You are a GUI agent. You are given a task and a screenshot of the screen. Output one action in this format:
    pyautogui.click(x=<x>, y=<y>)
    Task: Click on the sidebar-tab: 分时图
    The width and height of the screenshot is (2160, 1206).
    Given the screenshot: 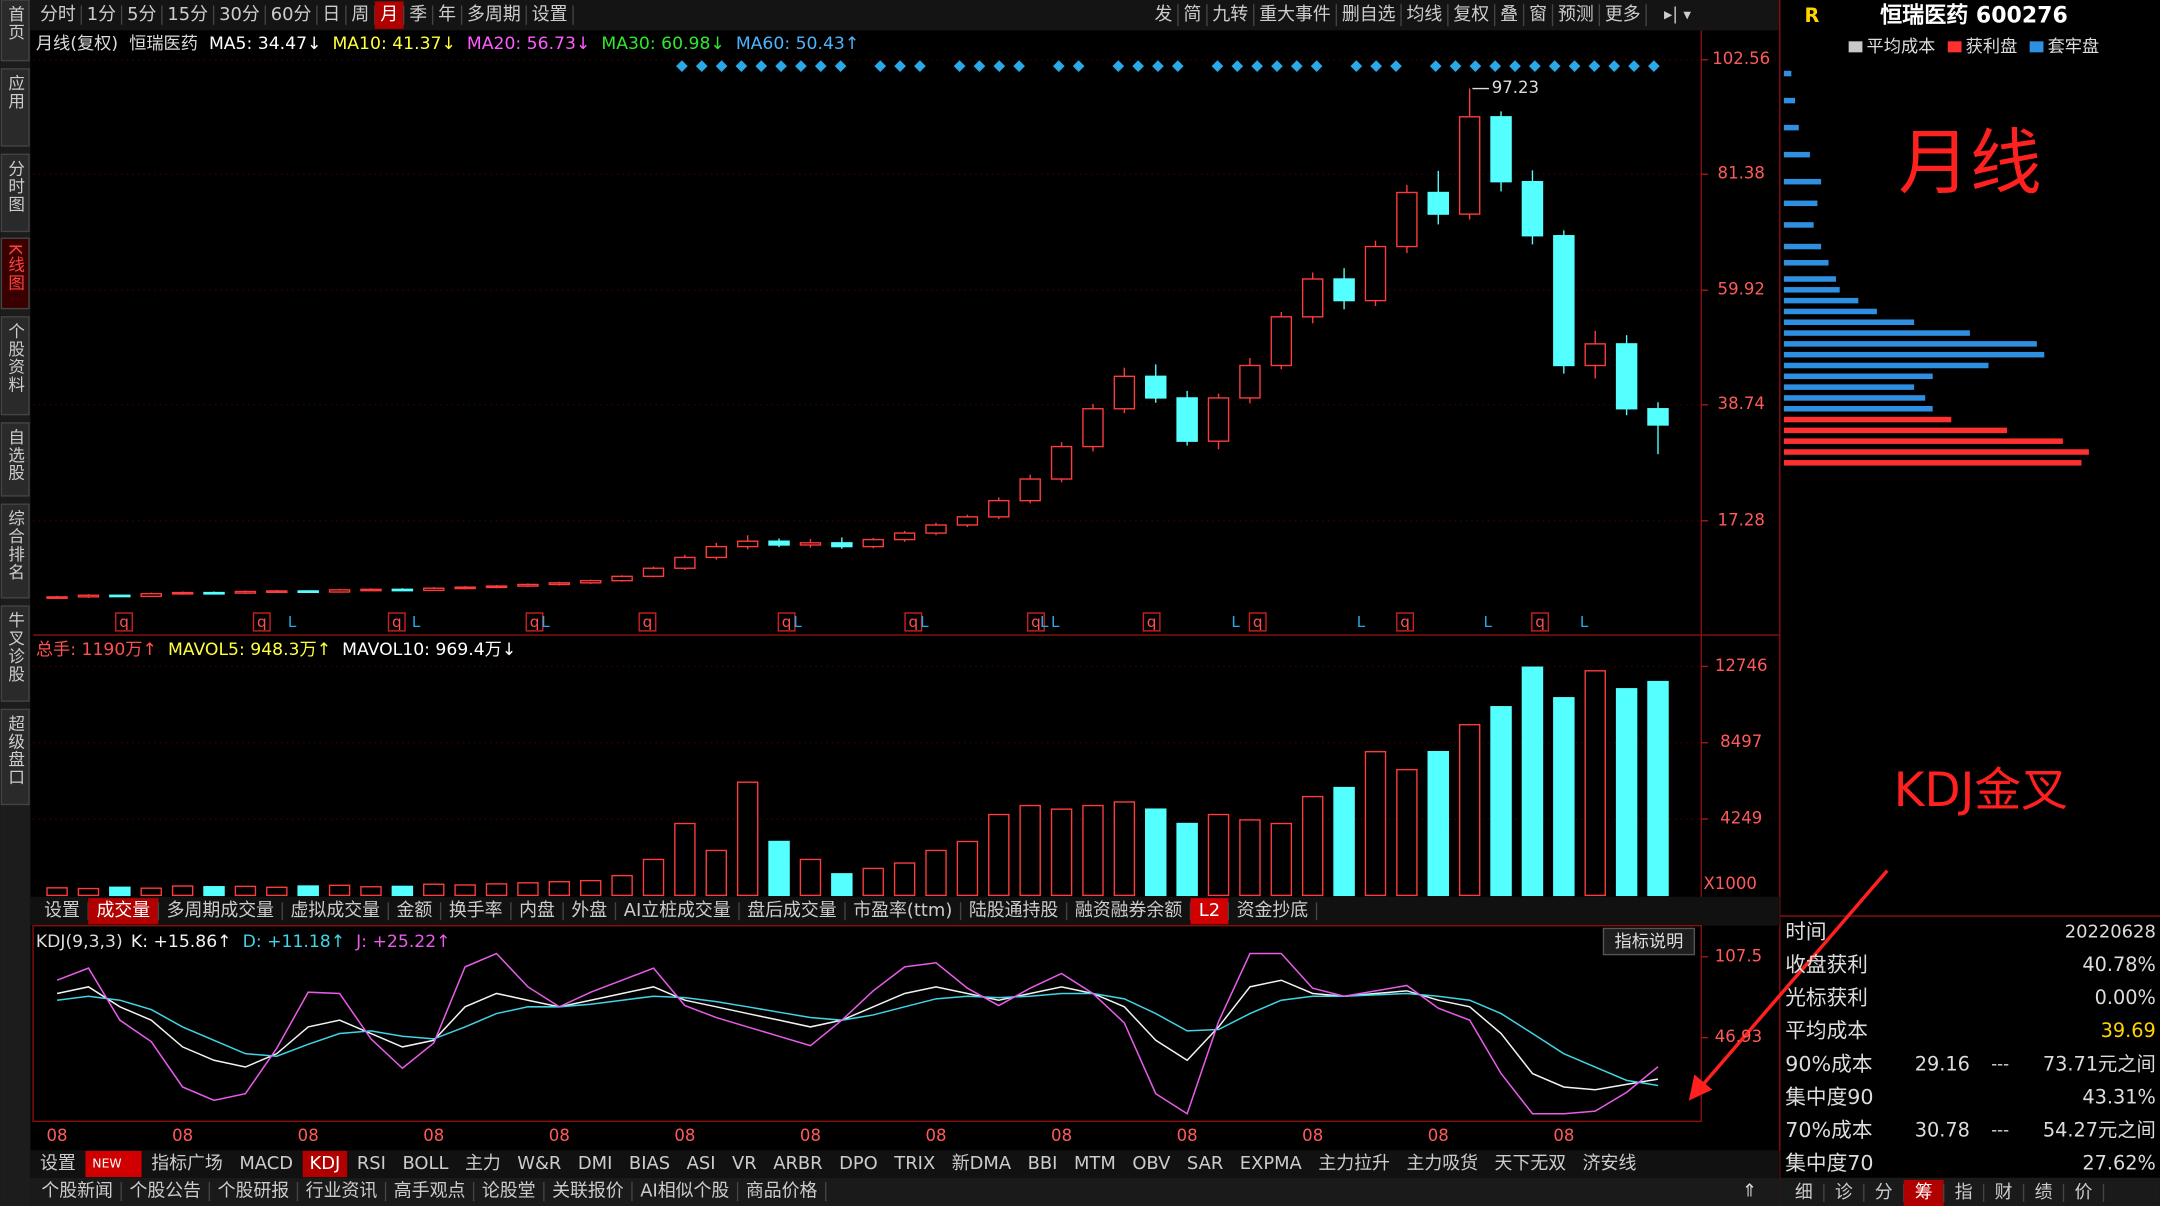 What is the action you would take?
    pyautogui.click(x=15, y=186)
    